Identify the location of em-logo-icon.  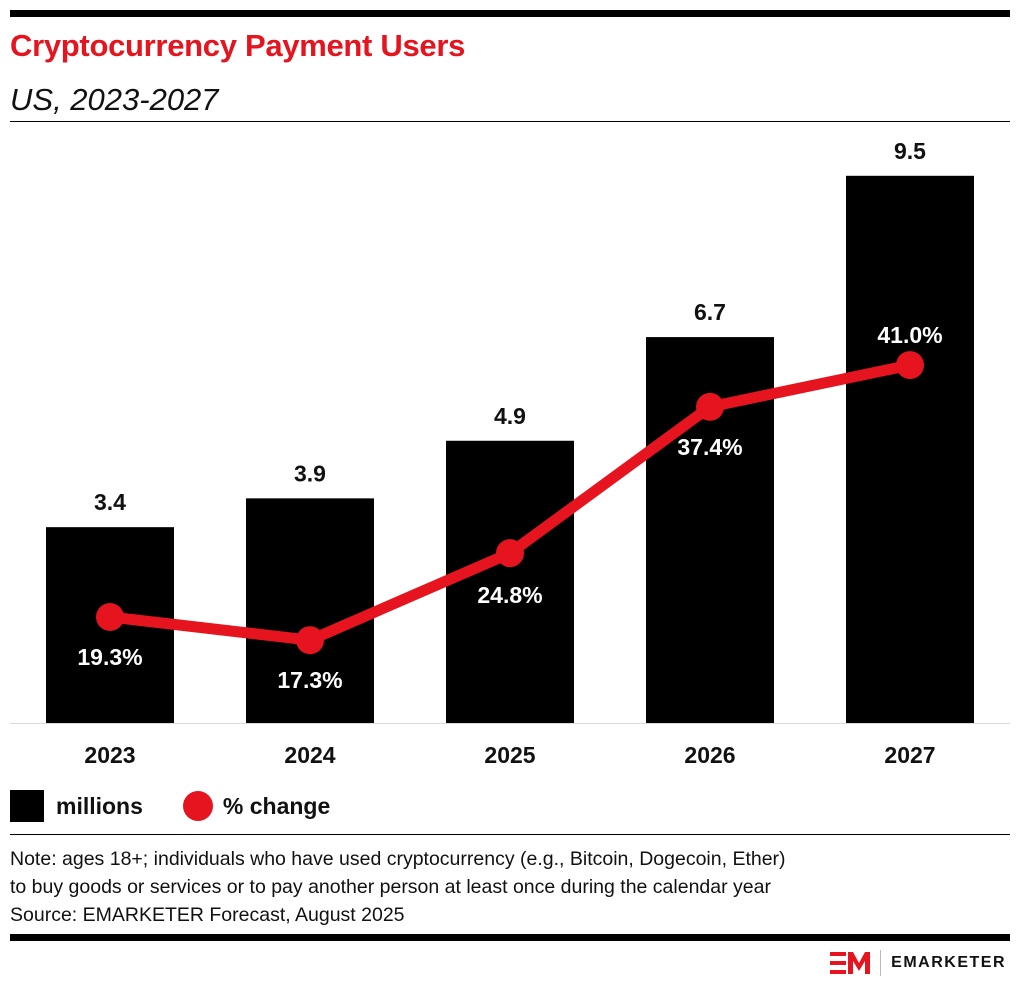
(850, 963).